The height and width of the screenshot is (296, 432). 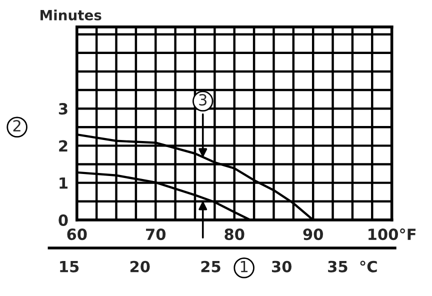 What do you see at coordinates (69, 266) in the screenshot?
I see `x2-tick-label: 15` at bounding box center [69, 266].